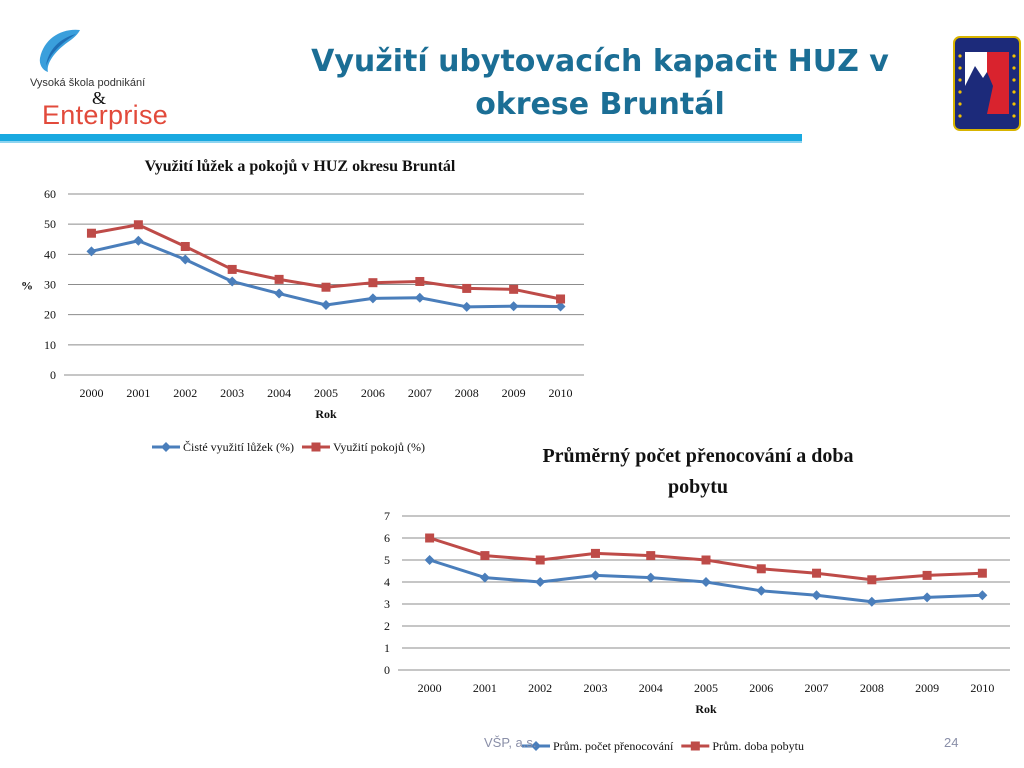 The image size is (1024, 768). What do you see at coordinates (600, 104) in the screenshot?
I see `slide-title-line2: okrese Bruntál` at bounding box center [600, 104].